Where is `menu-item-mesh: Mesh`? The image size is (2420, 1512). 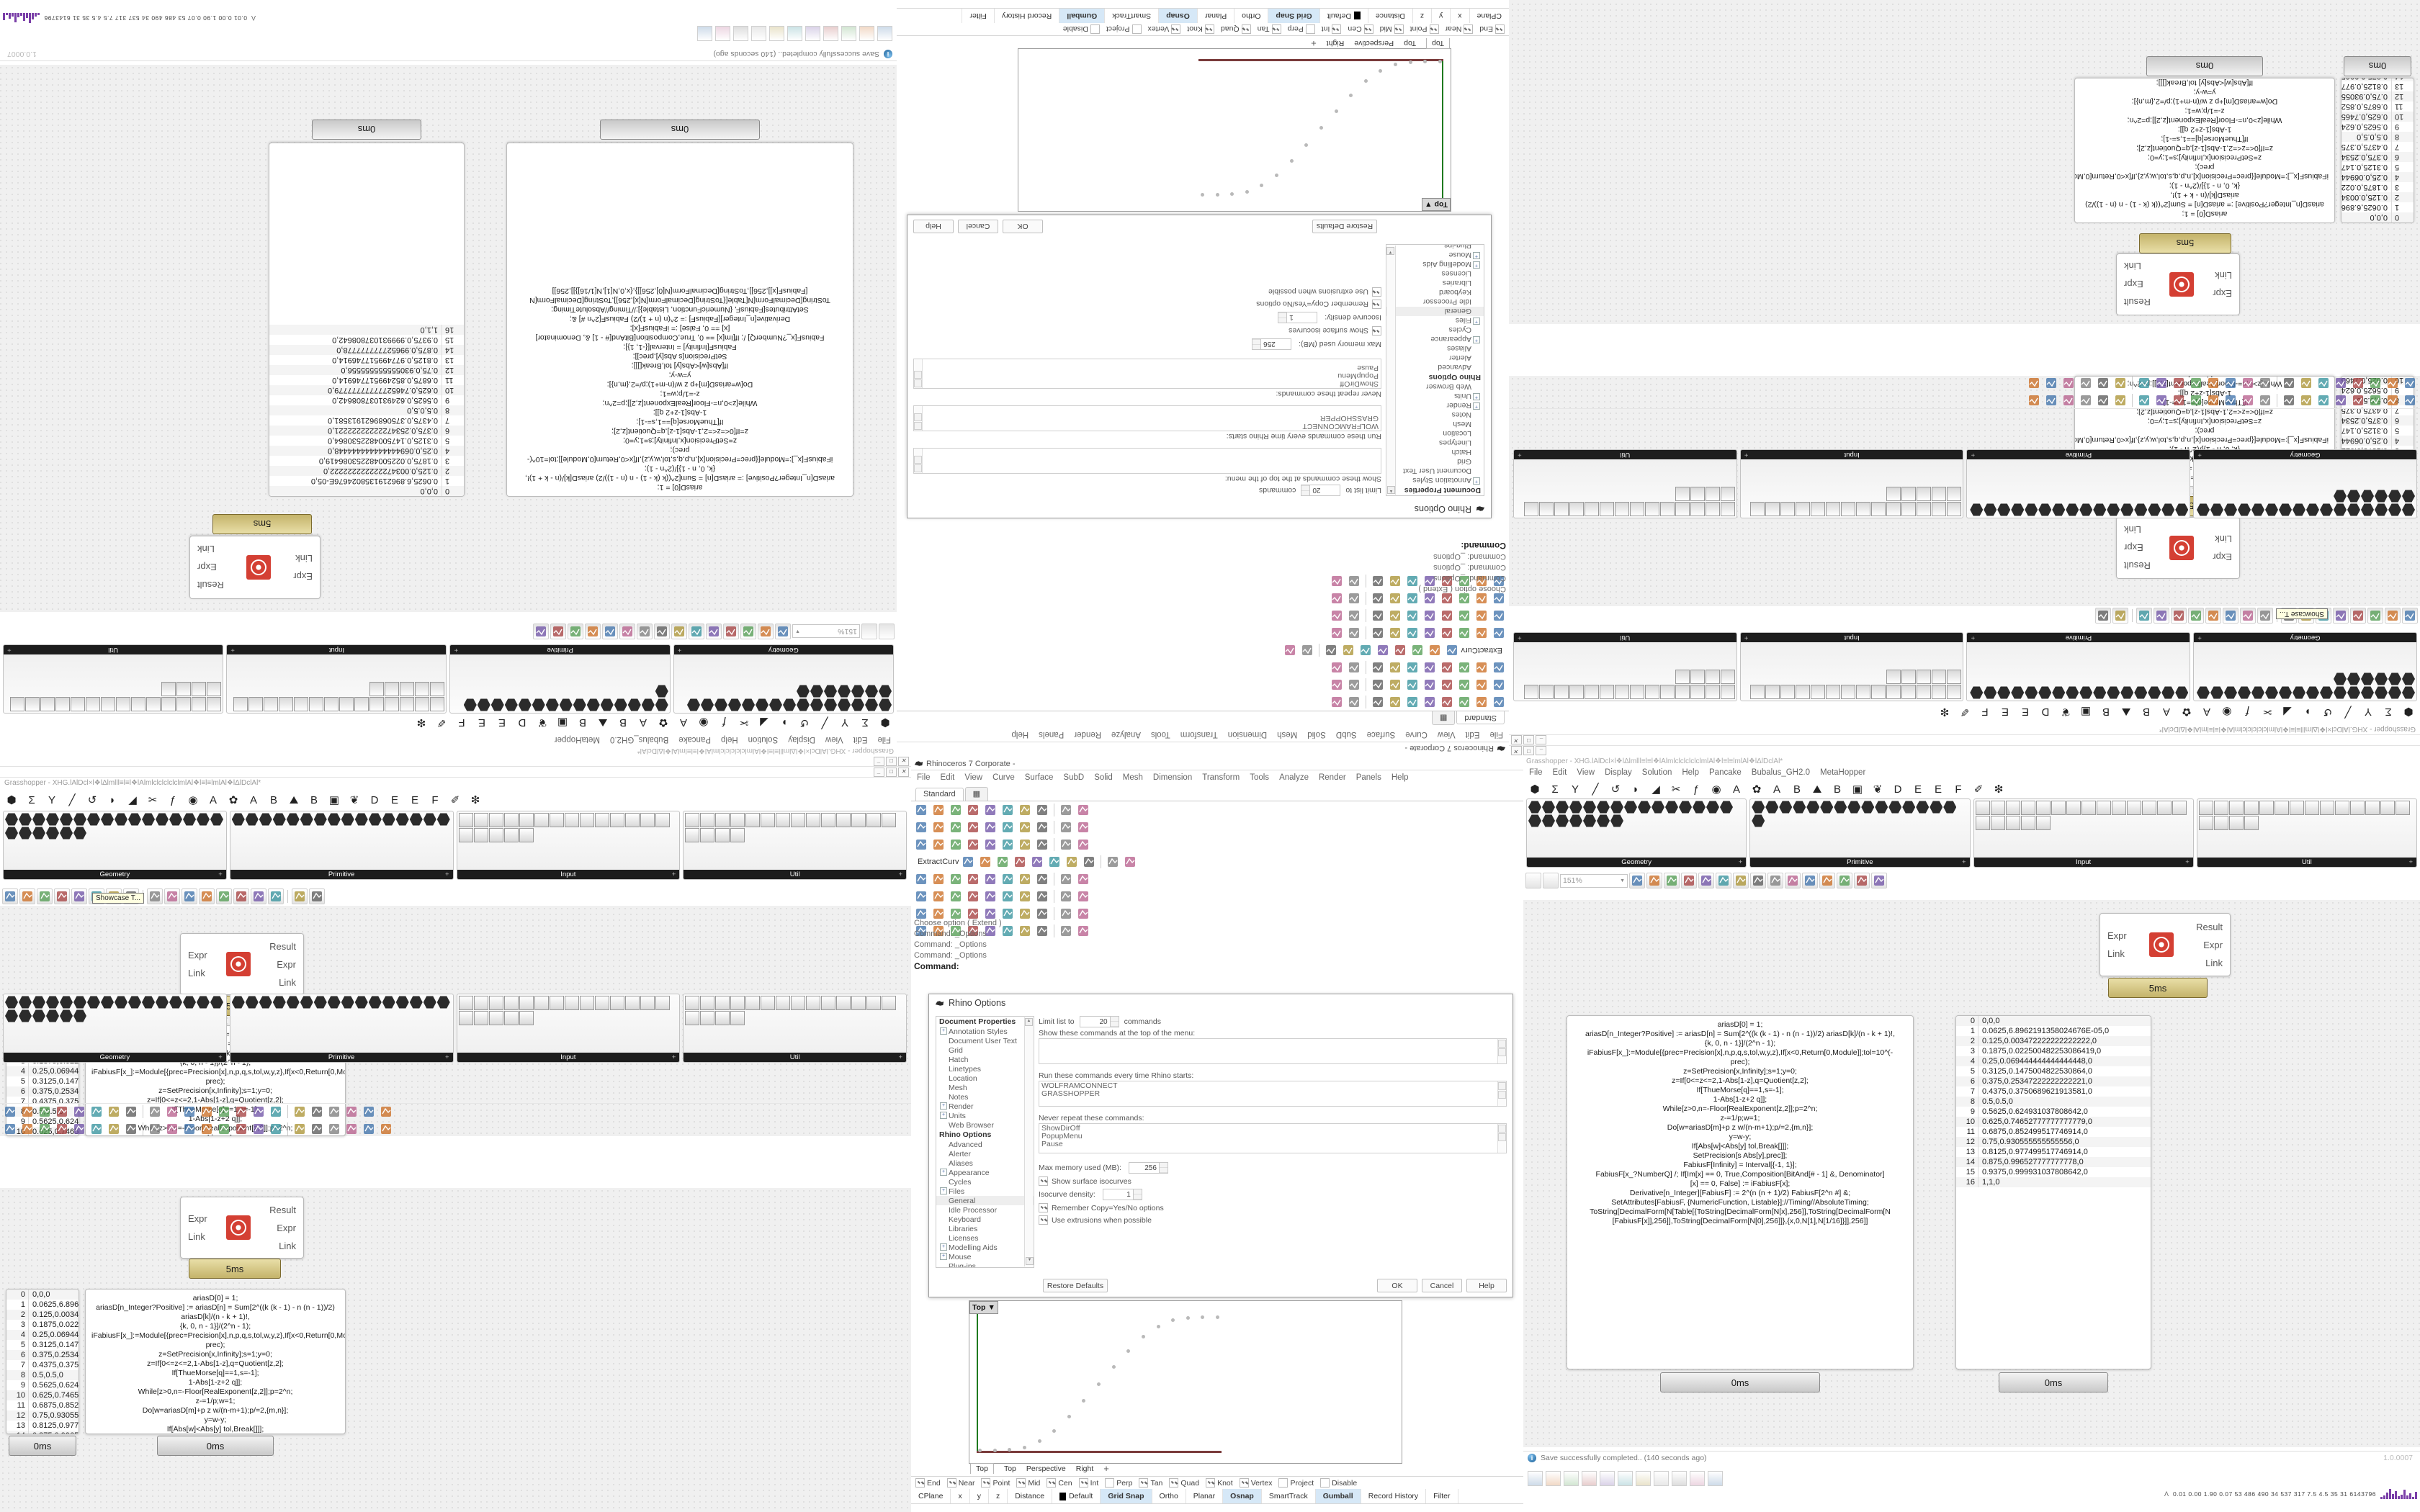
menu-item-mesh: Mesh is located at coordinates (1287, 734).